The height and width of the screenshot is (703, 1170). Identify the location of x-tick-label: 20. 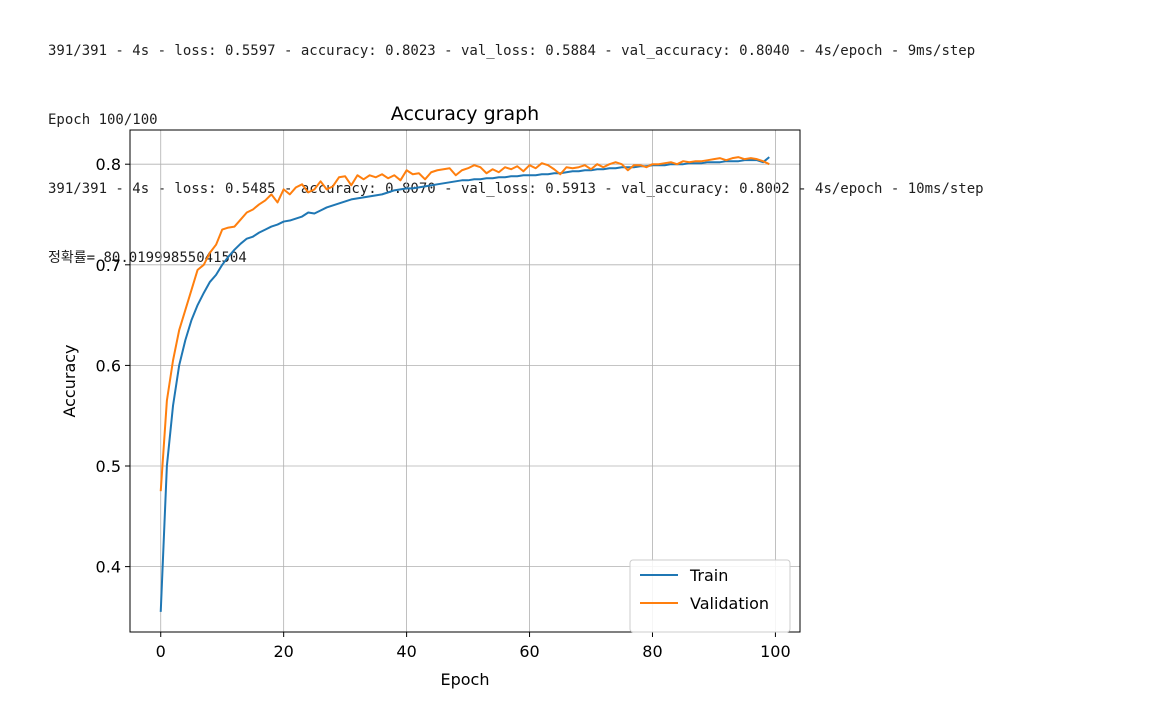
(283, 651).